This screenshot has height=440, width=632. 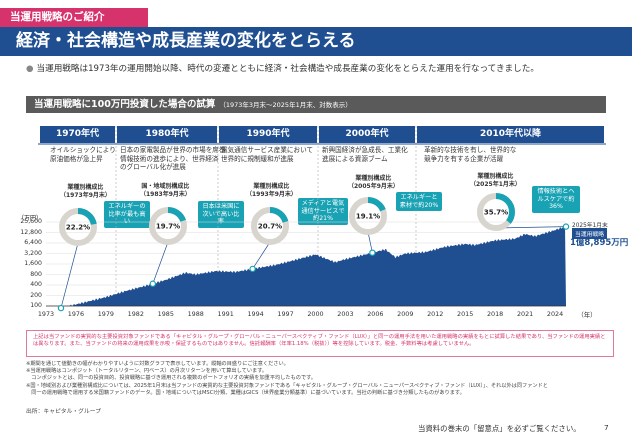 What do you see at coordinates (323, 211) in the screenshot?
I see `callout-media: メディアと電気通信サービスで約21%` at bounding box center [323, 211].